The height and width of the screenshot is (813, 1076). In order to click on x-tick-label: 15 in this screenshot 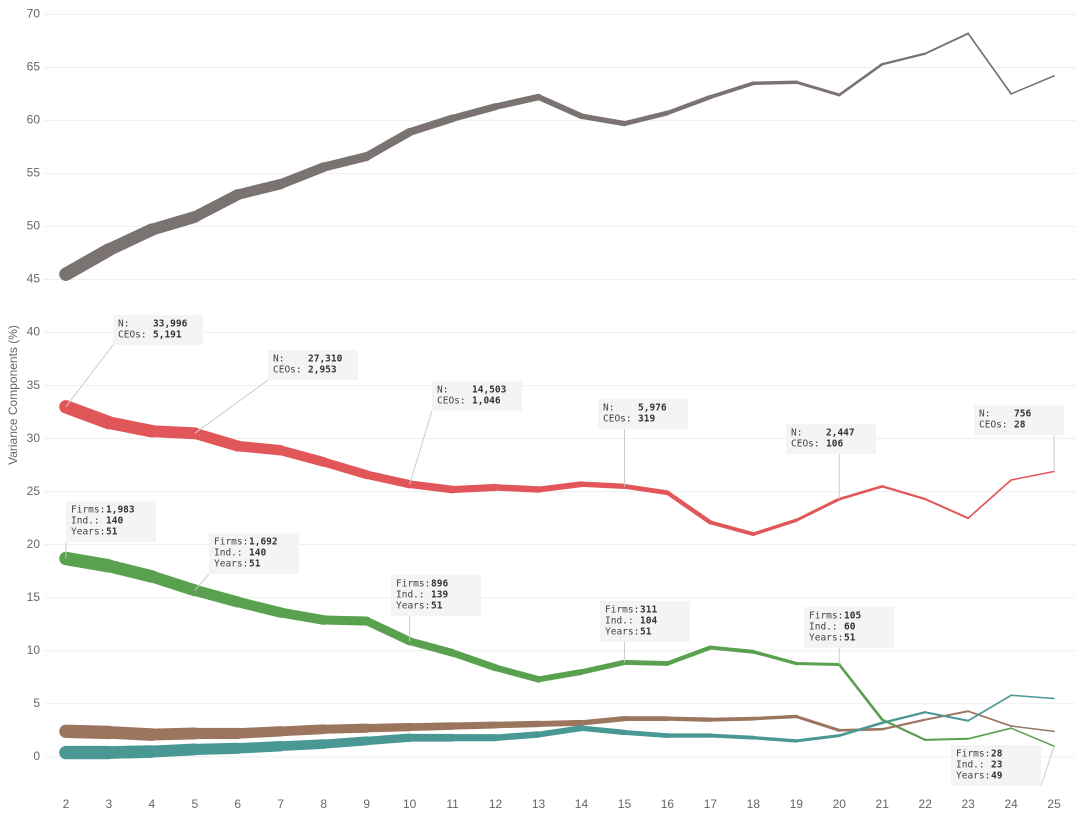, I will do `click(625, 804)`.